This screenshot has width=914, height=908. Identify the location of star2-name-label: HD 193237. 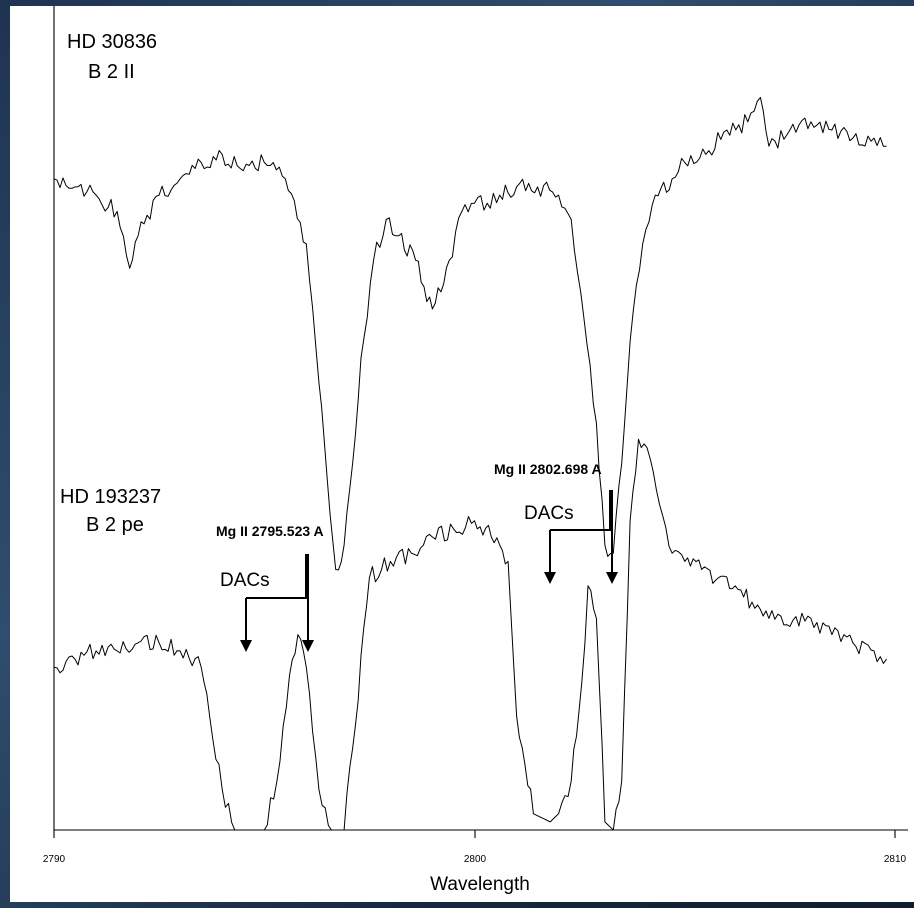
(110, 497).